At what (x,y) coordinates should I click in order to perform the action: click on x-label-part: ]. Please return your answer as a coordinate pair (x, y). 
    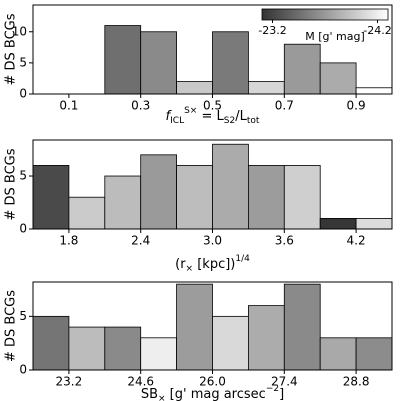
    Looking at the image, I should click on (281, 394).